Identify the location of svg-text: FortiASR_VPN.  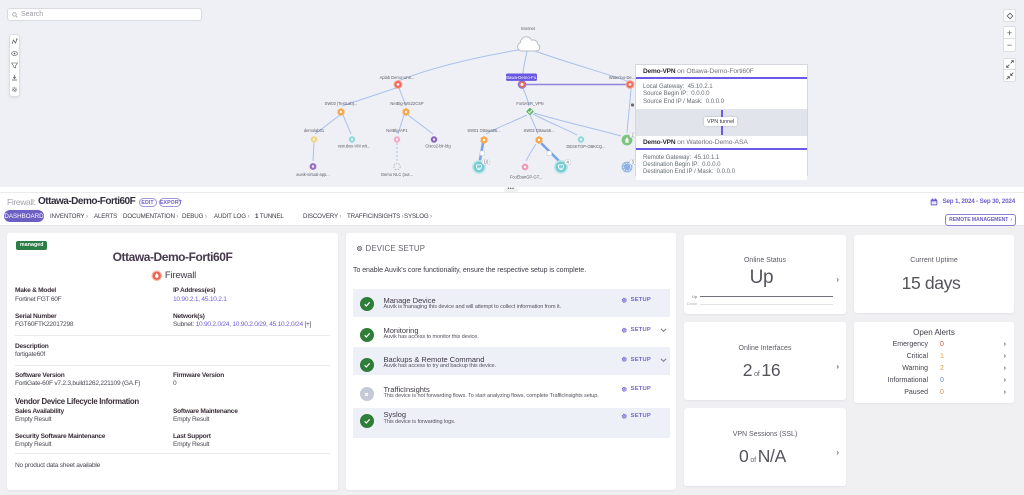
(529, 103).